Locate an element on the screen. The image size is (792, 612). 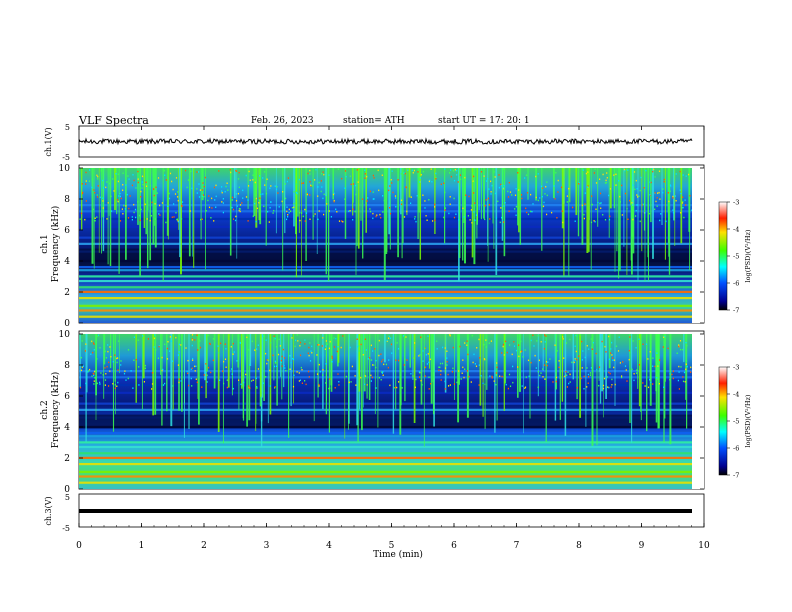
freq-tick-label: 6 is located at coordinates (67, 231).